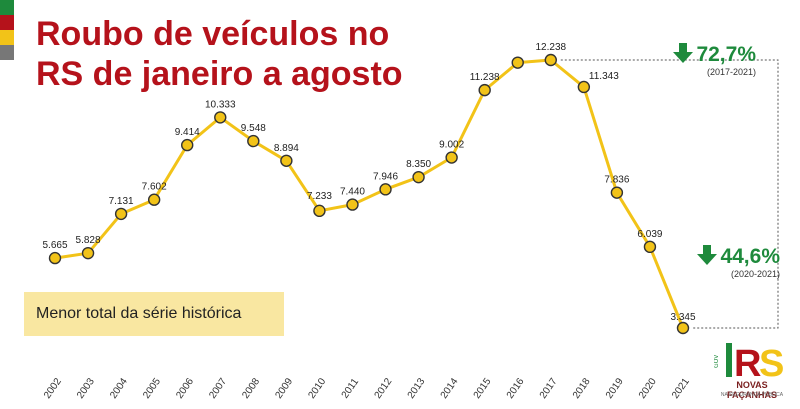 Image resolution: width=800 pixels, height=409 pixels. I want to click on data-point-2019, so click(617, 192).